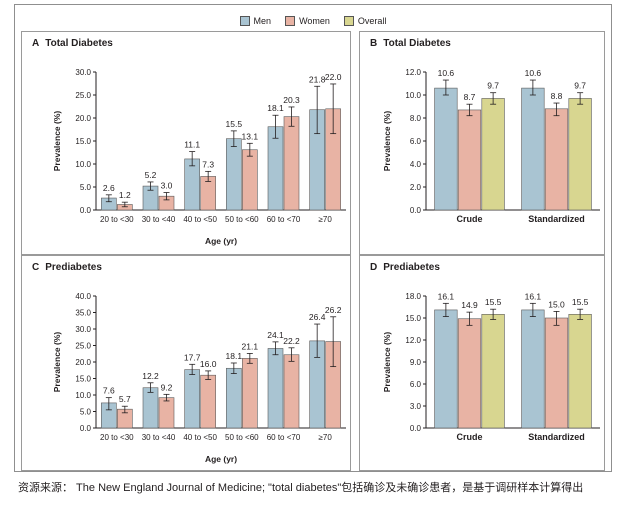 The height and width of the screenshot is (522, 622). What do you see at coordinates (317, 317) in the screenshot?
I see `data-label: 26.4` at bounding box center [317, 317].